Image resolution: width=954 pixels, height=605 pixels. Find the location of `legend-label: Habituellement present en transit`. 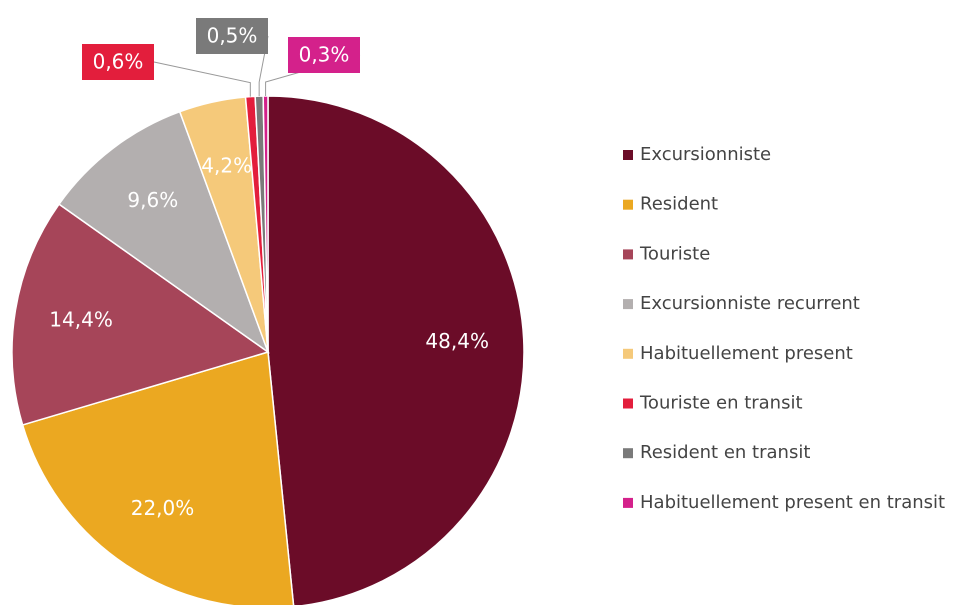

legend-label: Habituellement present en transit is located at coordinates (792, 502).